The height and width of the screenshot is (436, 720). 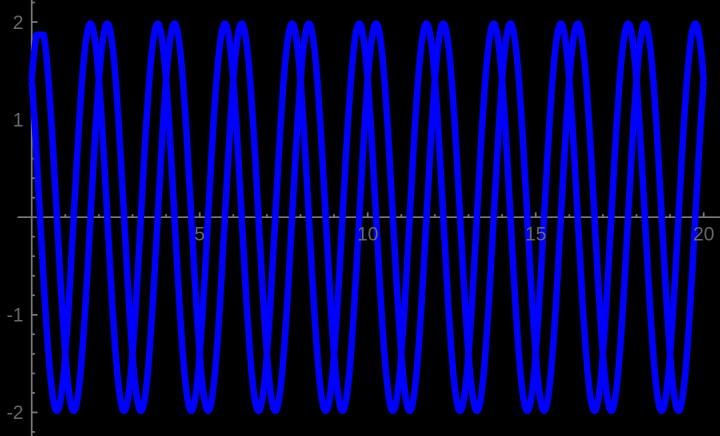 What do you see at coordinates (15, 316) in the screenshot?
I see `svg-text: -1` at bounding box center [15, 316].